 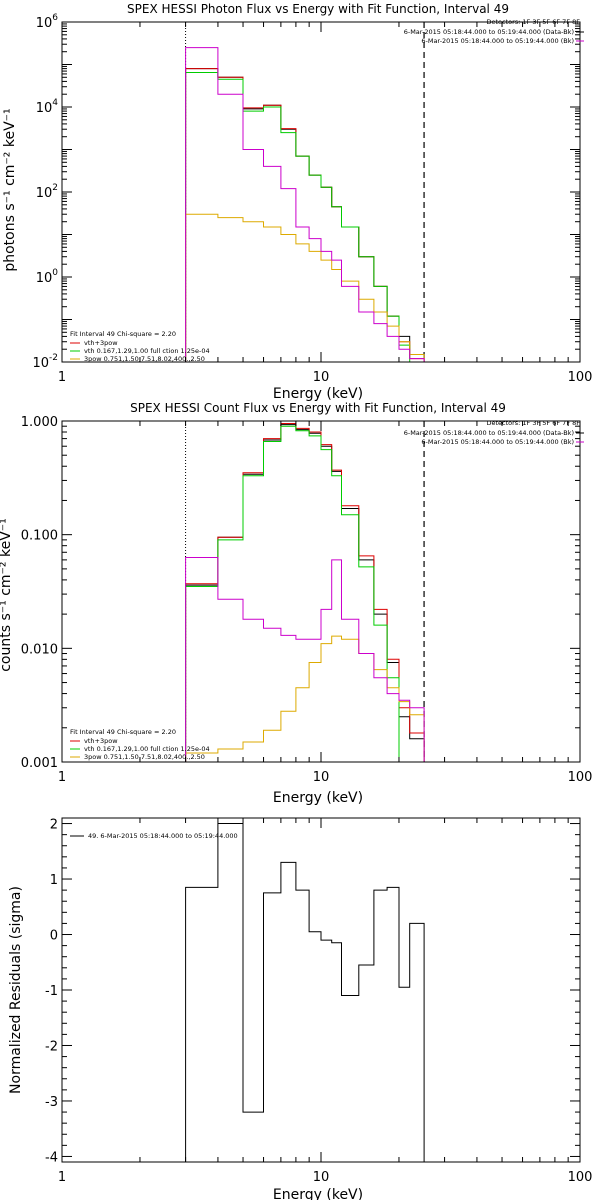 What do you see at coordinates (318, 1193) in the screenshot?
I see `residuals-xlabel: Energy (keV)` at bounding box center [318, 1193].